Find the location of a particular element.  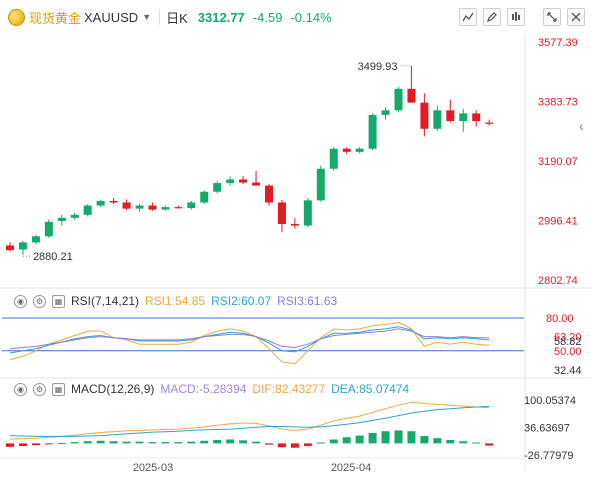

min-annotation: 2880.21 is located at coordinates (53, 257).